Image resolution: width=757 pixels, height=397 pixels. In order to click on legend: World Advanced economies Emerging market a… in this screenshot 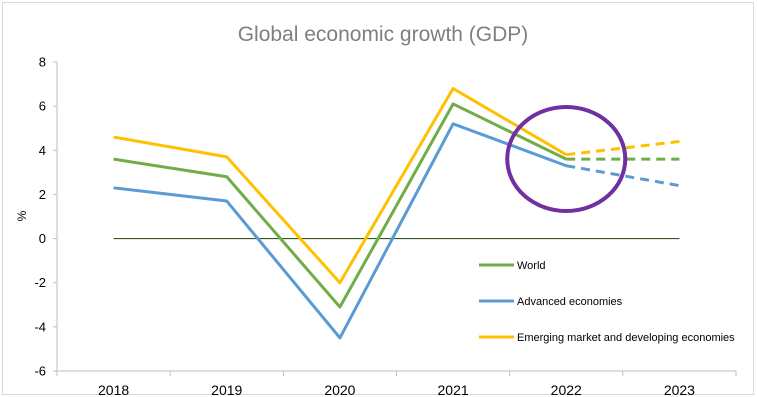, I will do `click(607, 302)`.